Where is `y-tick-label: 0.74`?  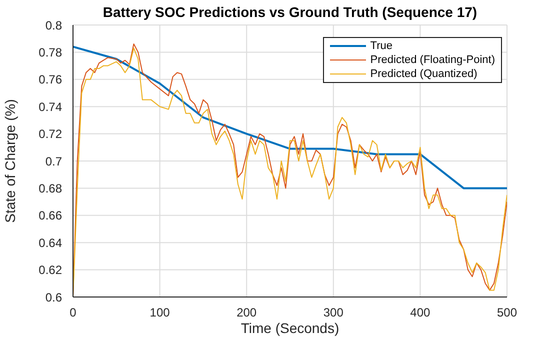
y-tick-label: 0.74 is located at coordinates (50, 107).